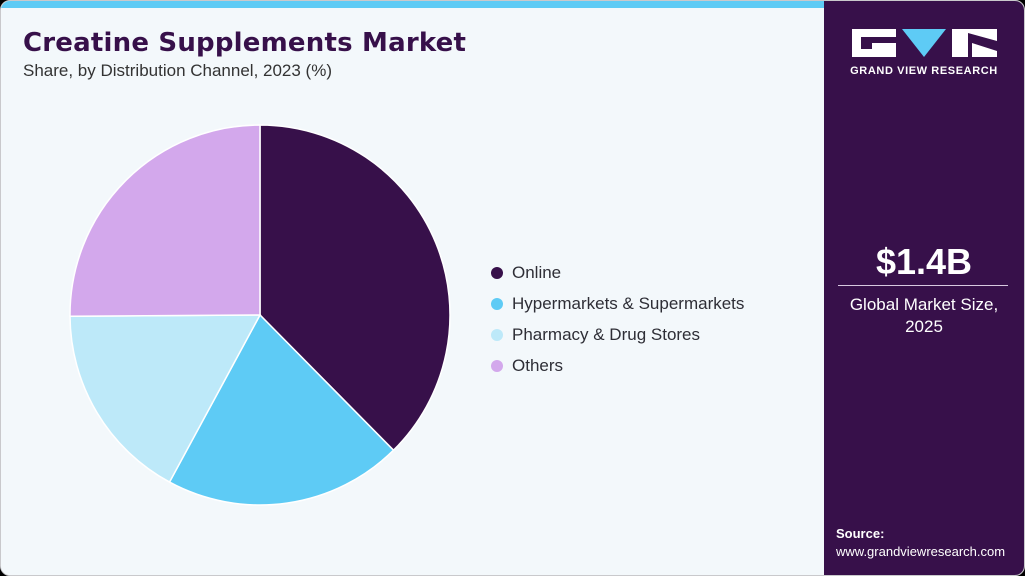  What do you see at coordinates (355, 288) in the screenshot?
I see `pie-slice-online` at bounding box center [355, 288].